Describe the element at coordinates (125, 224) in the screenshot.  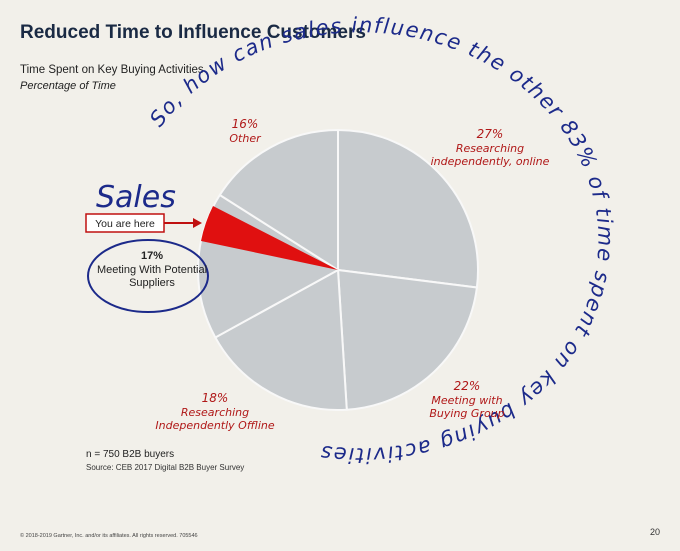
I see `callout: You are here` at that location.